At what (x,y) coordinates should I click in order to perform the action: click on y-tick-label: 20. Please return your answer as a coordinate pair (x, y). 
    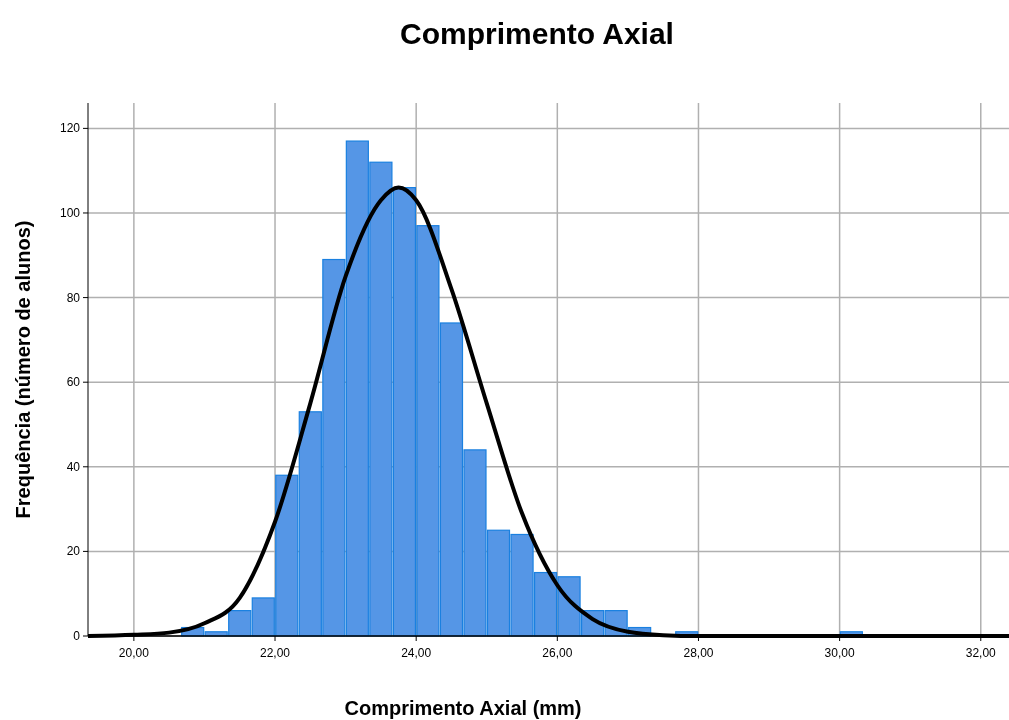
    Looking at the image, I should click on (73, 551).